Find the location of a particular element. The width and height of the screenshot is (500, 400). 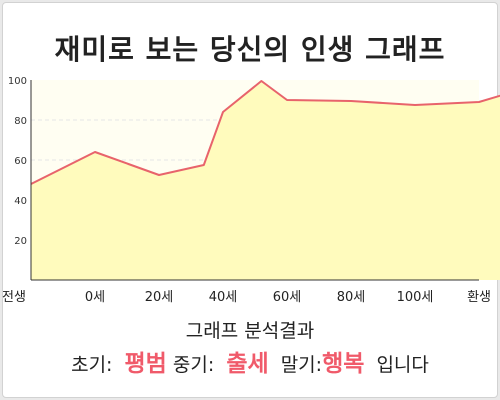

x-tick-label: 환생 is located at coordinates (479, 297).